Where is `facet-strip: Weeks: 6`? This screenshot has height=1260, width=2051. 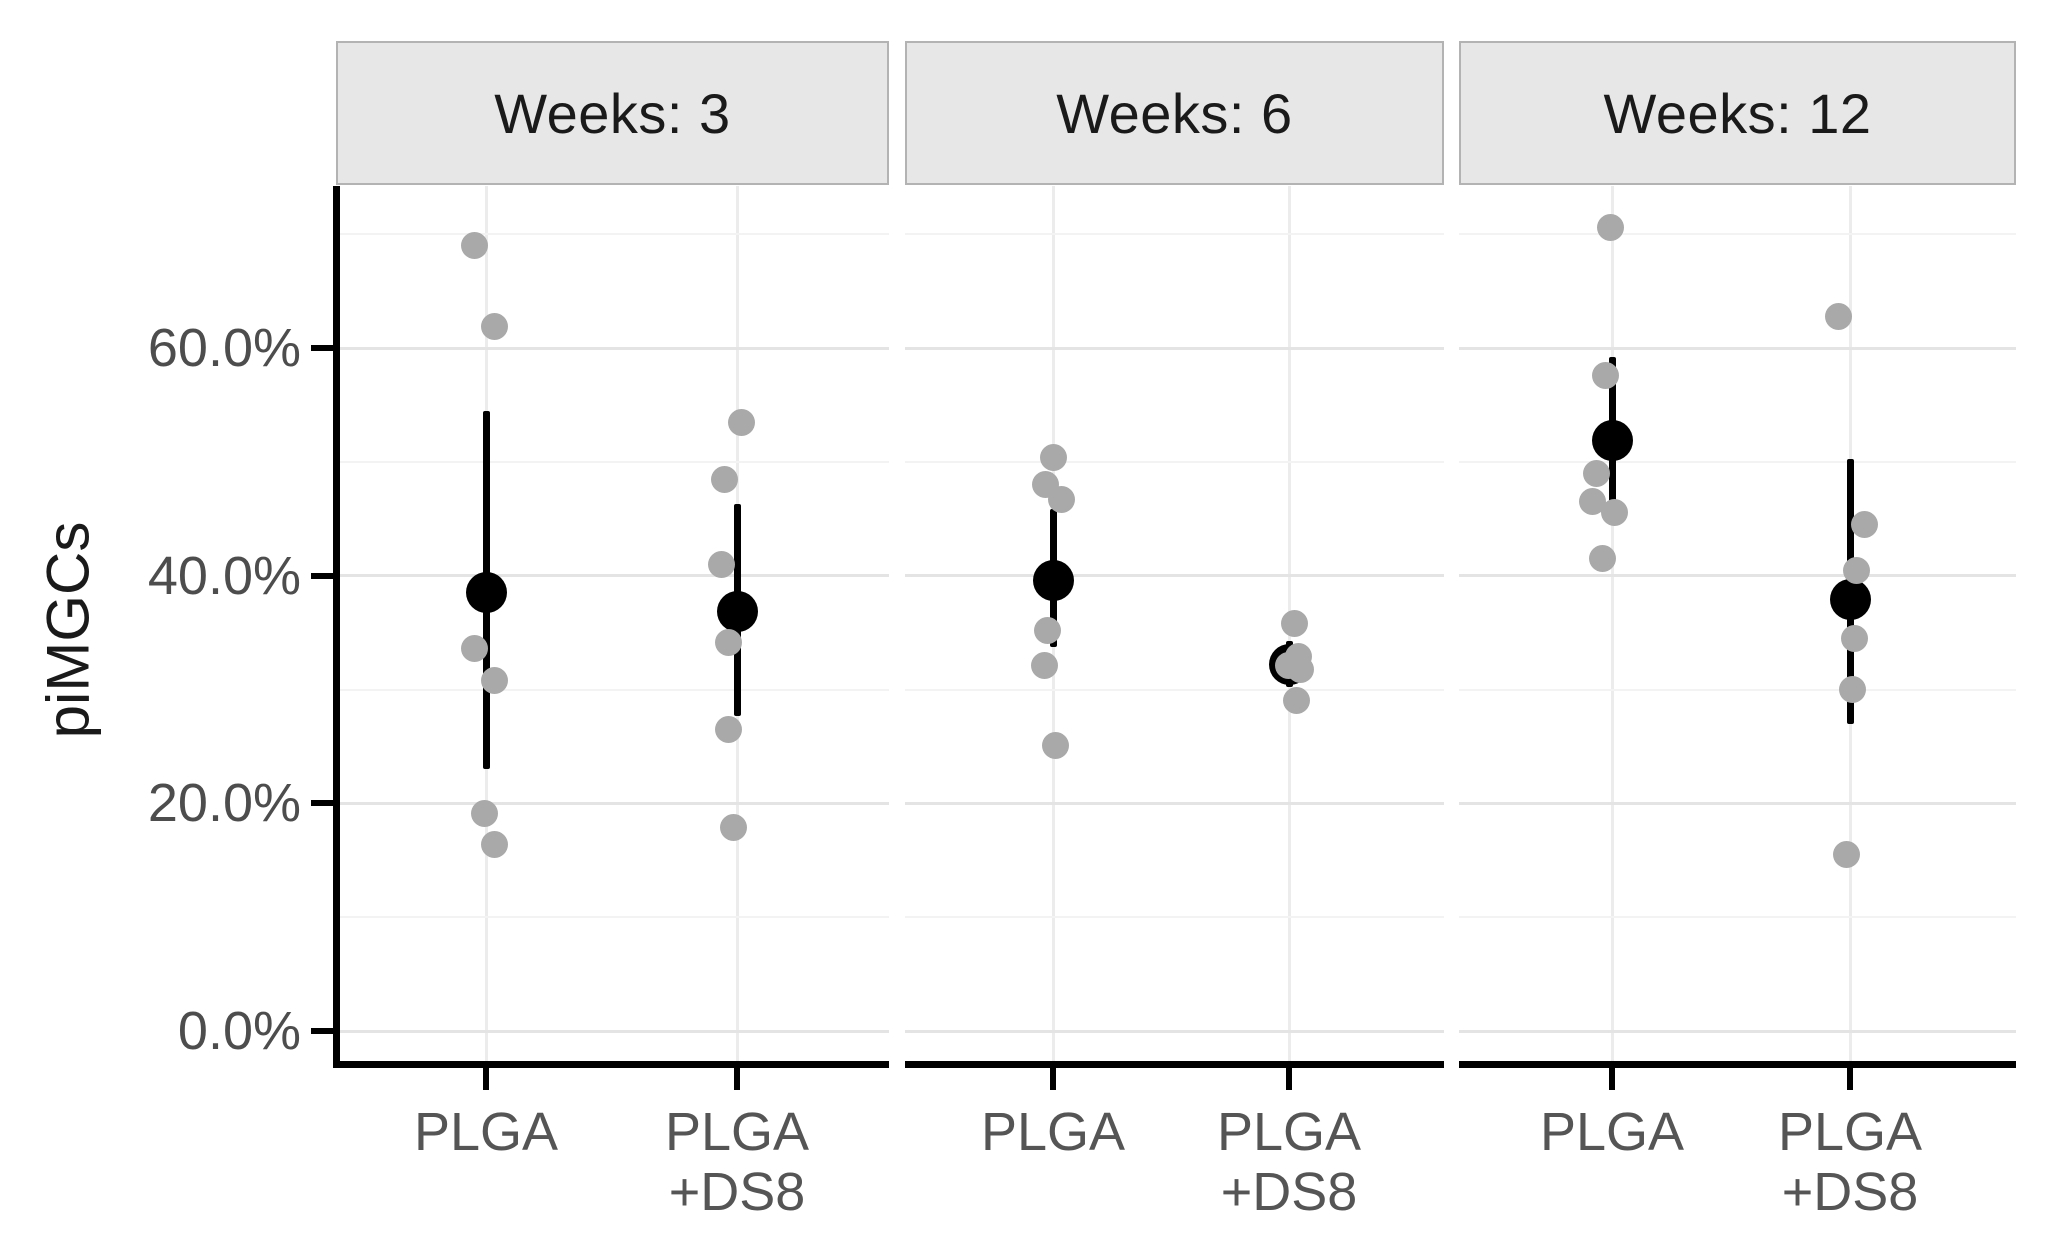
facet-strip: Weeks: 6 is located at coordinates (1174, 113).